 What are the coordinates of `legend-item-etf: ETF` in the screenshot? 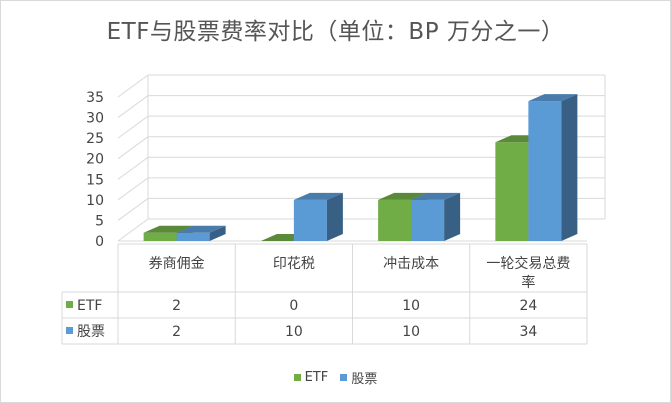 It's located at (311, 377).